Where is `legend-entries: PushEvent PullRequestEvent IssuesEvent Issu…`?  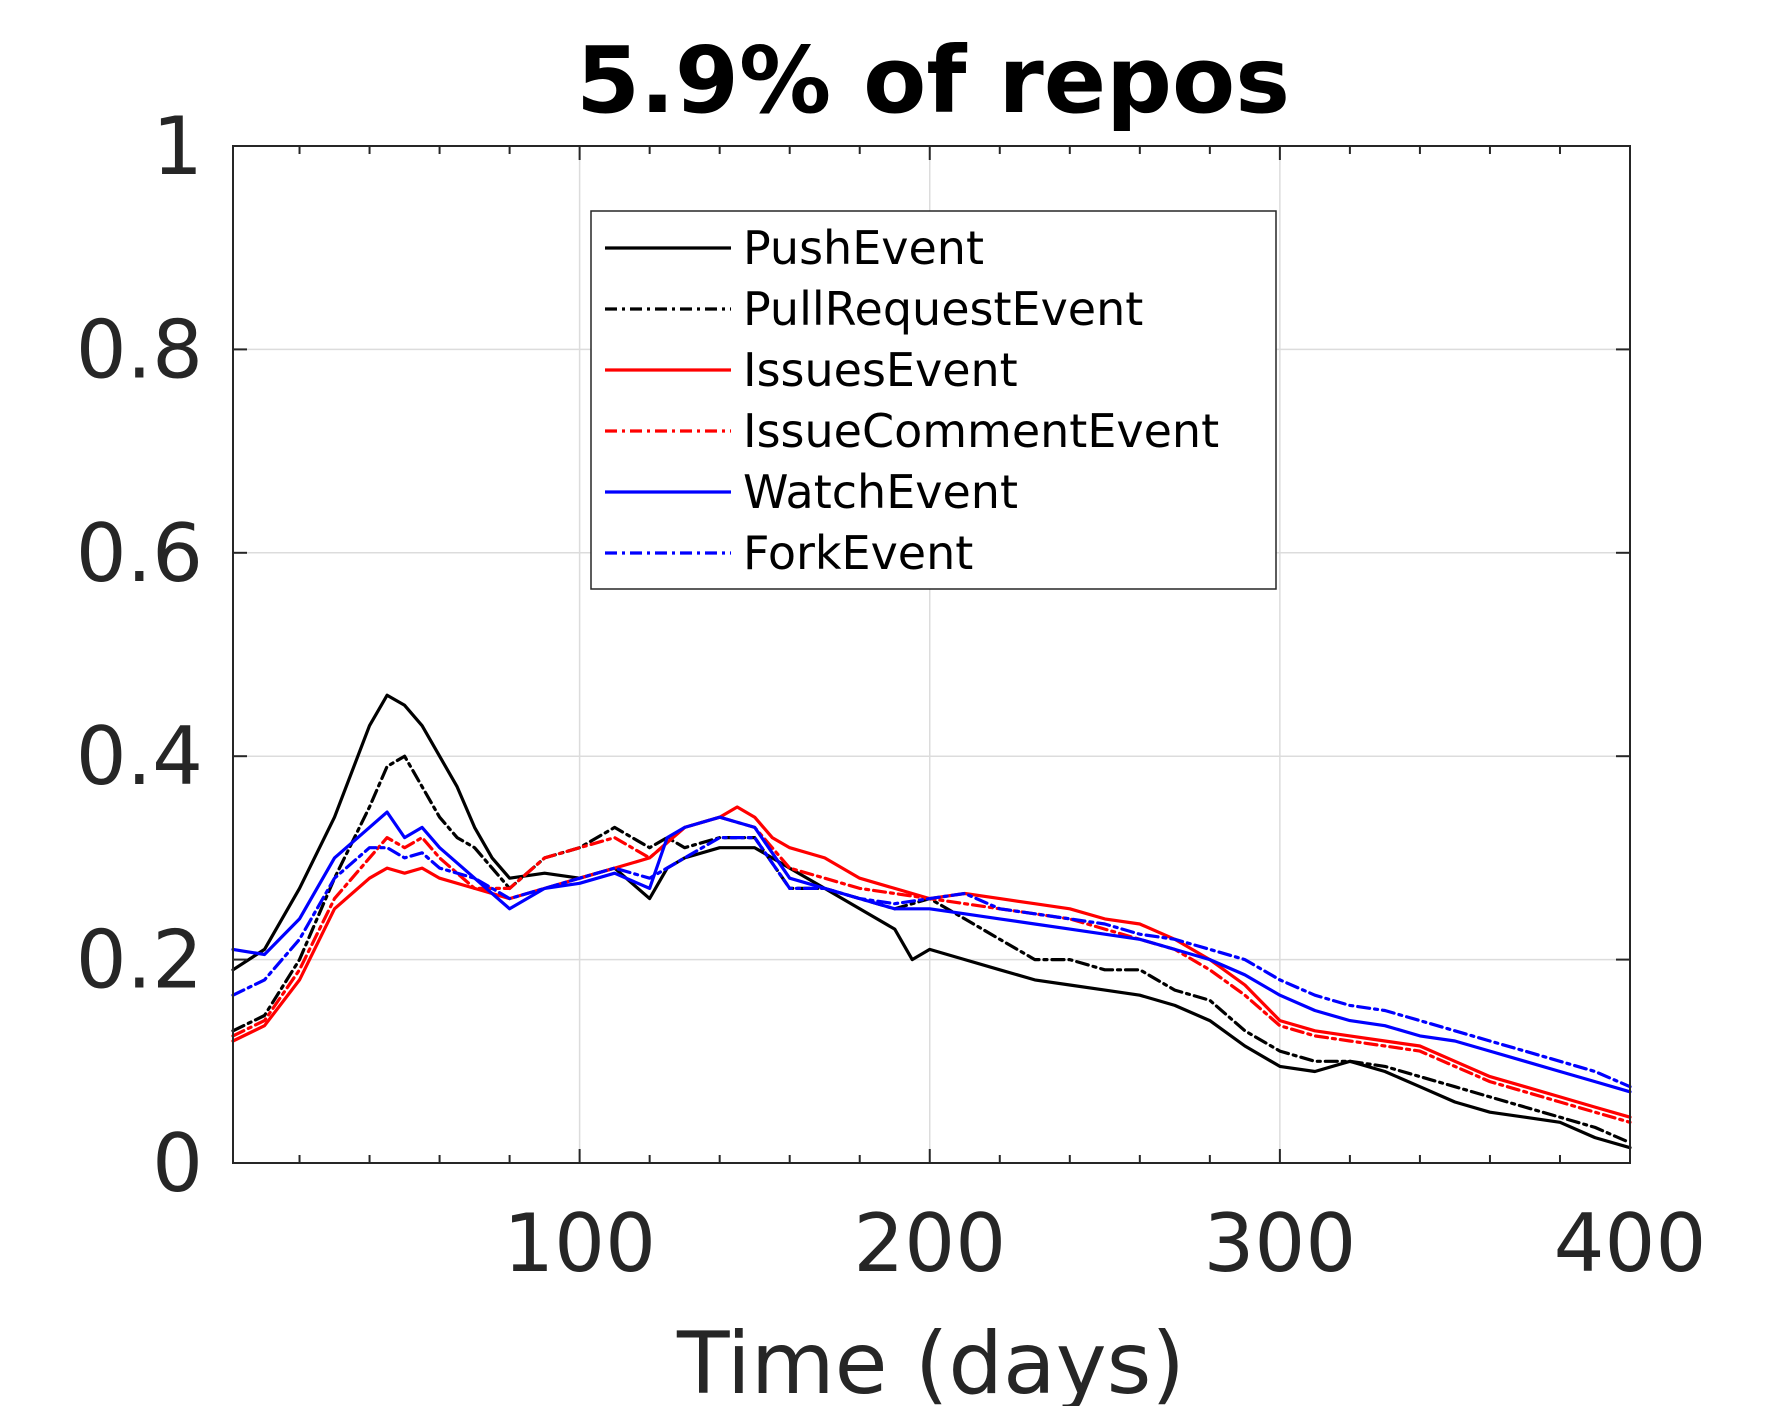
legend-entries: PushEvent PullRequestEvent IssuesEvent Issu… is located at coordinates (912, 400).